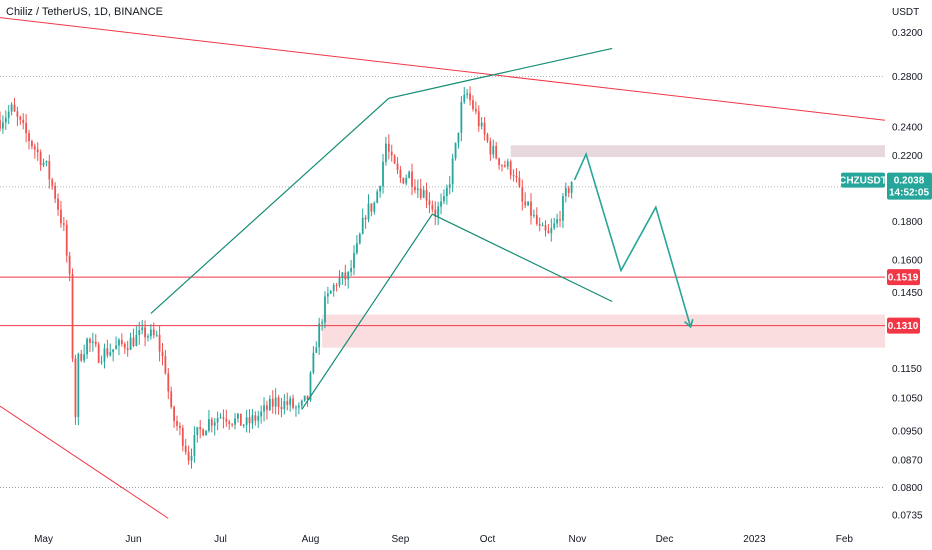 The height and width of the screenshot is (550, 932). Describe the element at coordinates (909, 186) in the screenshot. I see `last-price-tag` at that location.